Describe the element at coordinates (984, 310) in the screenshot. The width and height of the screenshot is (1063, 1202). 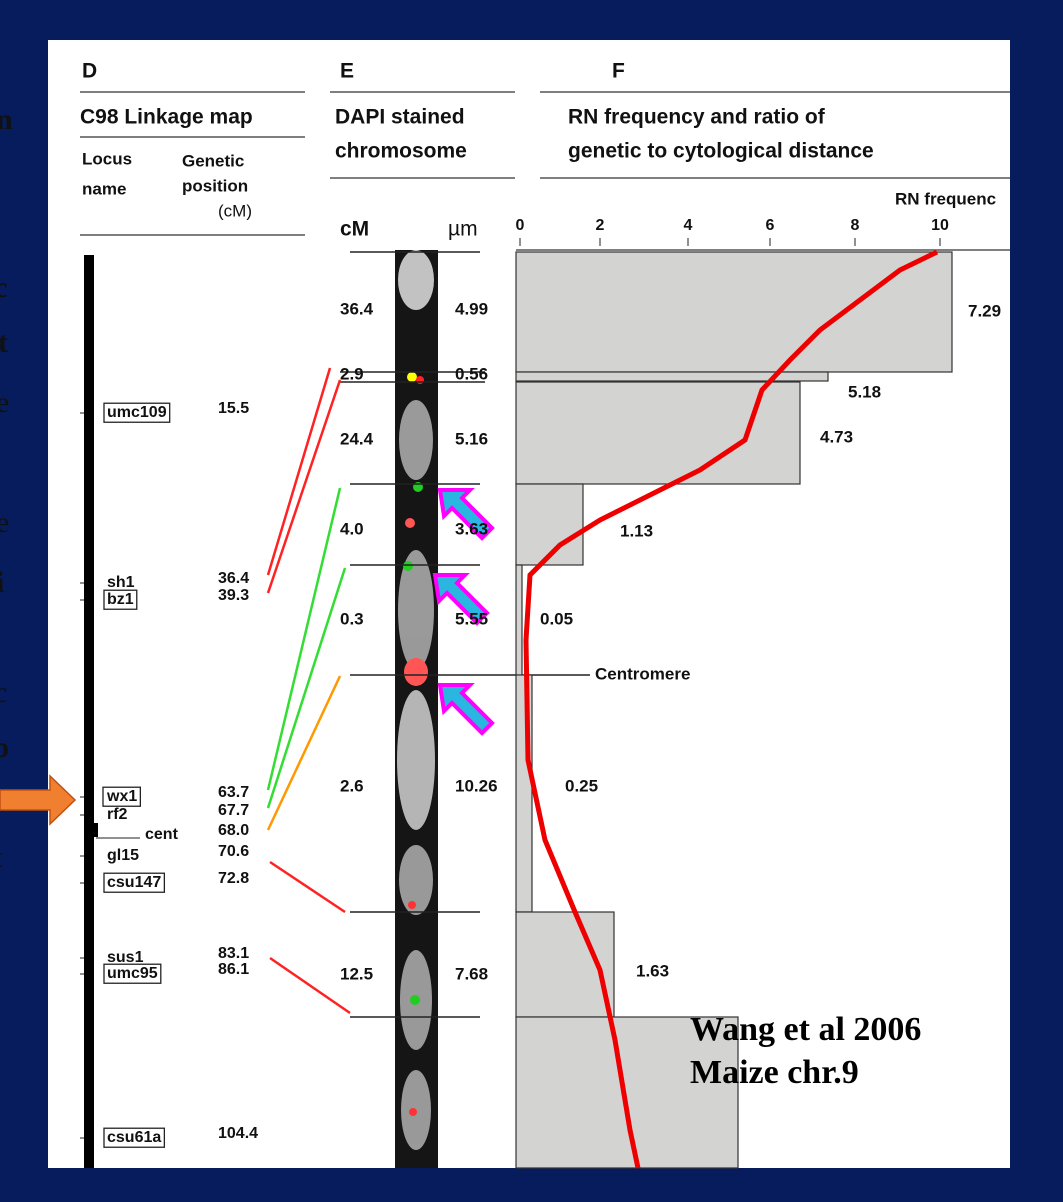
I see `ratio-label: 7.29` at that location.